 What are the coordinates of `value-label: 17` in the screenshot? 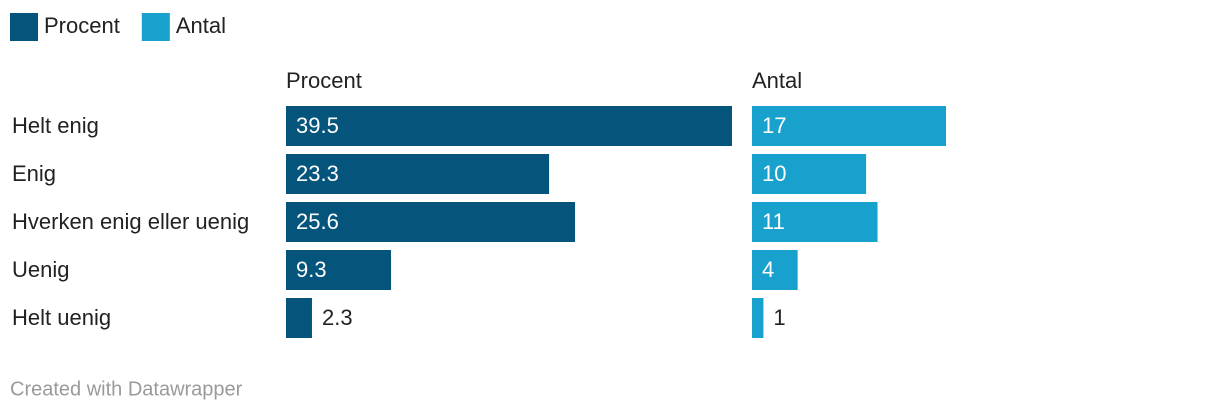 It's located at (774, 125).